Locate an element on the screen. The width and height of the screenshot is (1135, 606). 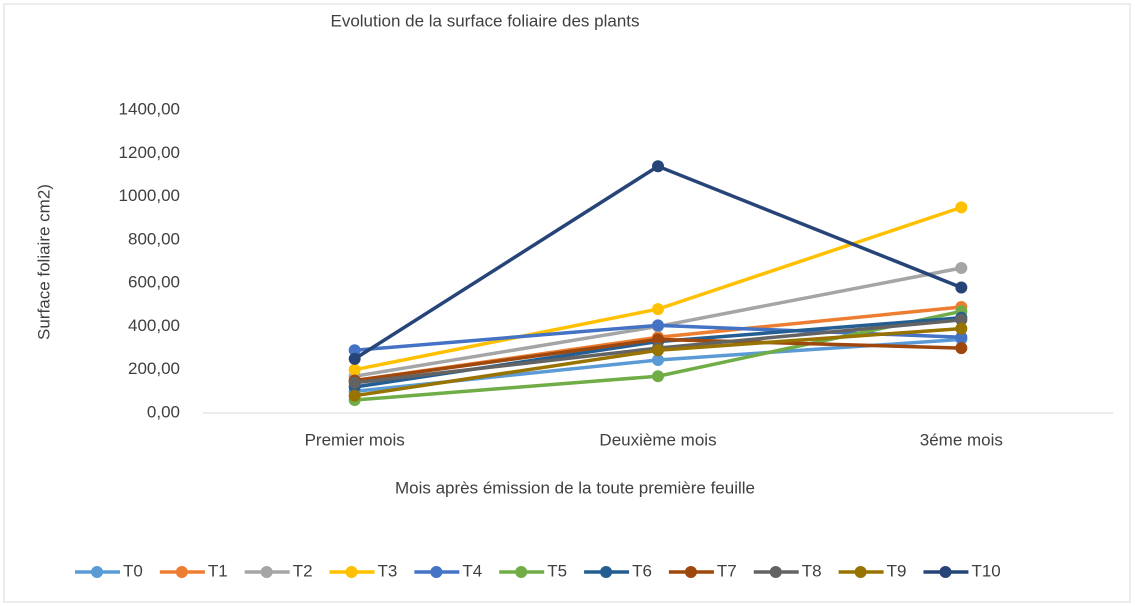
legend-label: T0 is located at coordinates (133, 570).